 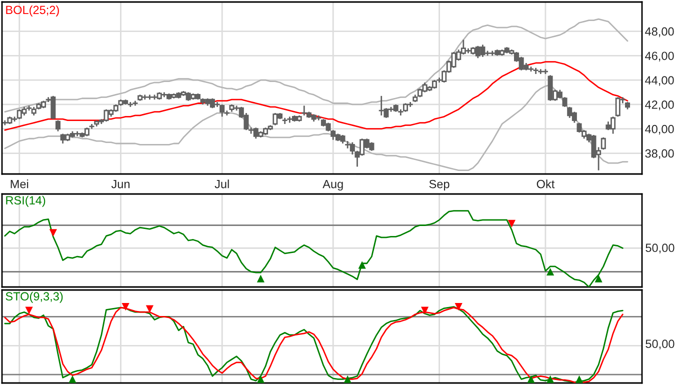 I want to click on candlestick, so click(x=57, y=126).